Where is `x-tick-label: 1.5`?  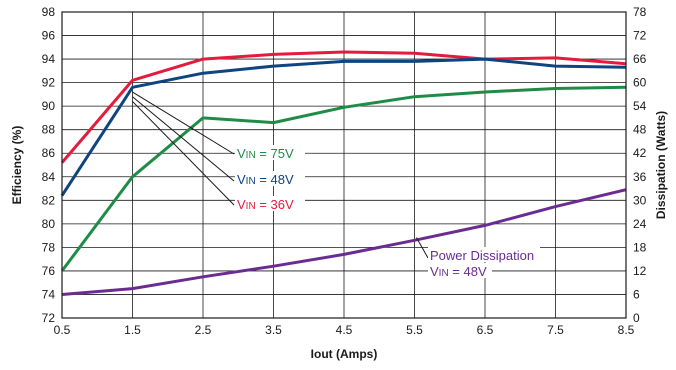 x-tick-label: 1.5 is located at coordinates (132, 330).